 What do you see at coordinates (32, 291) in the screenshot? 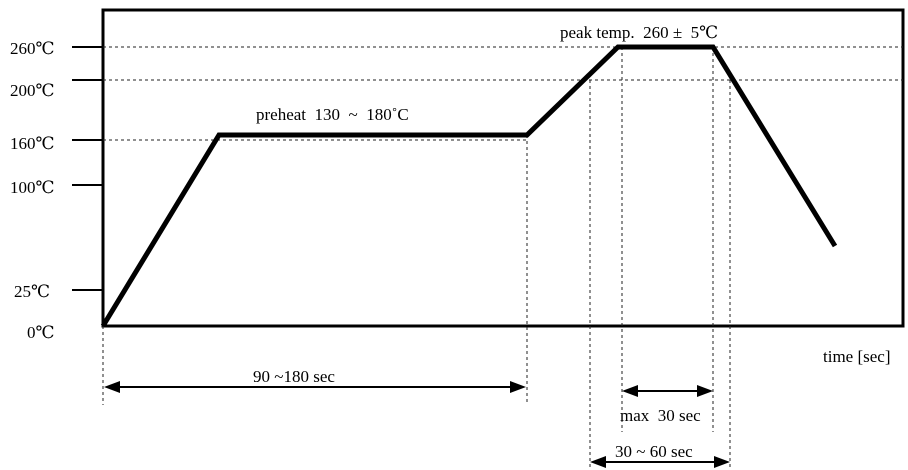
I see `y-label-25: 25℃` at bounding box center [32, 291].